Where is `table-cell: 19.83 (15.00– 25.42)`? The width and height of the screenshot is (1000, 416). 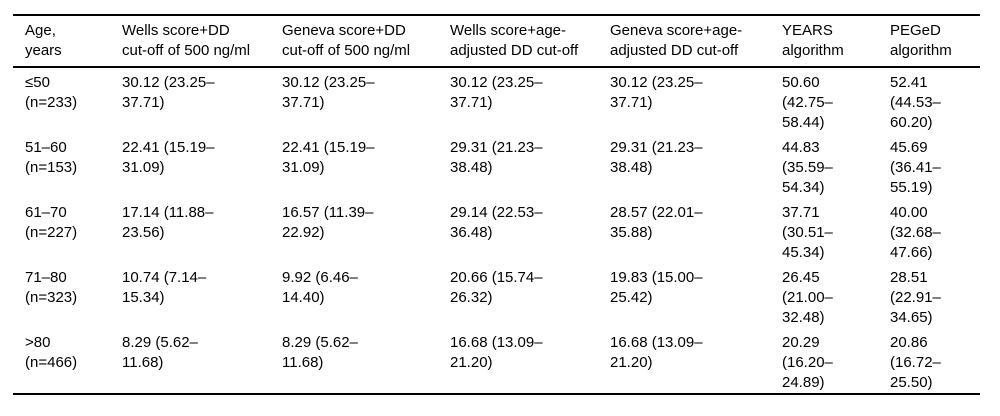 table-cell: 19.83 (15.00– 25.42) is located at coordinates (656, 287).